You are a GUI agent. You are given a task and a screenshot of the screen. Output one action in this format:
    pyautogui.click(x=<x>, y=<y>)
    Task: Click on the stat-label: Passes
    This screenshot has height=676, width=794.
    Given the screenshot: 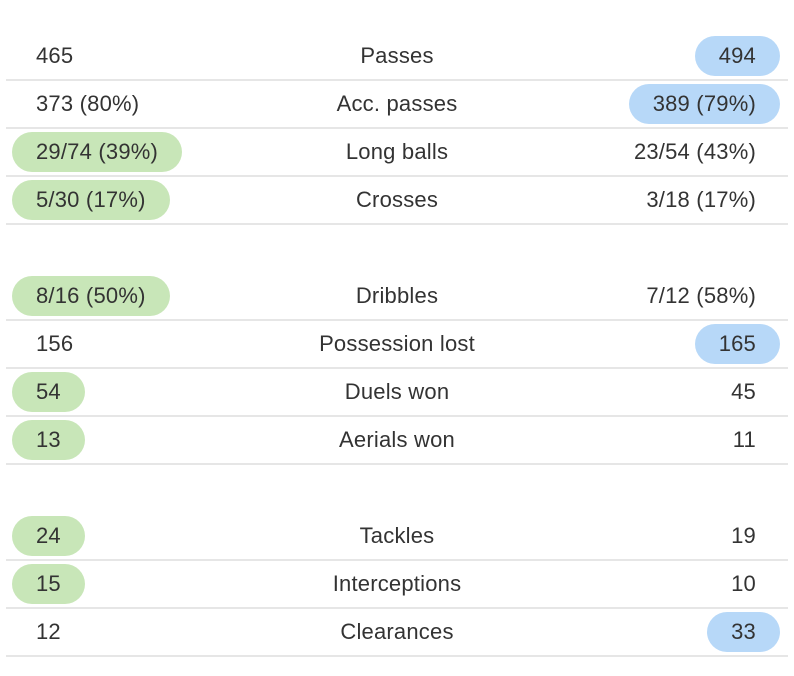 What is the action you would take?
    pyautogui.click(x=397, y=55)
    